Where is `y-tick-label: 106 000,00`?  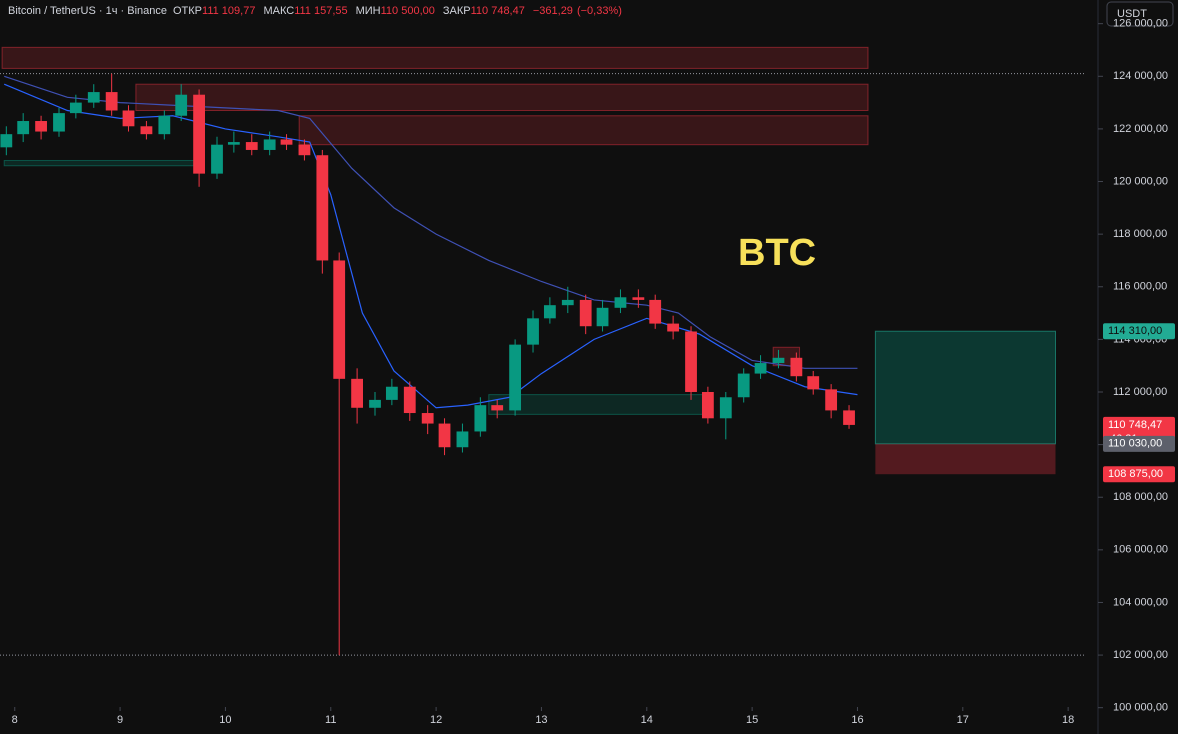 y-tick-label: 106 000,00 is located at coordinates (1140, 550).